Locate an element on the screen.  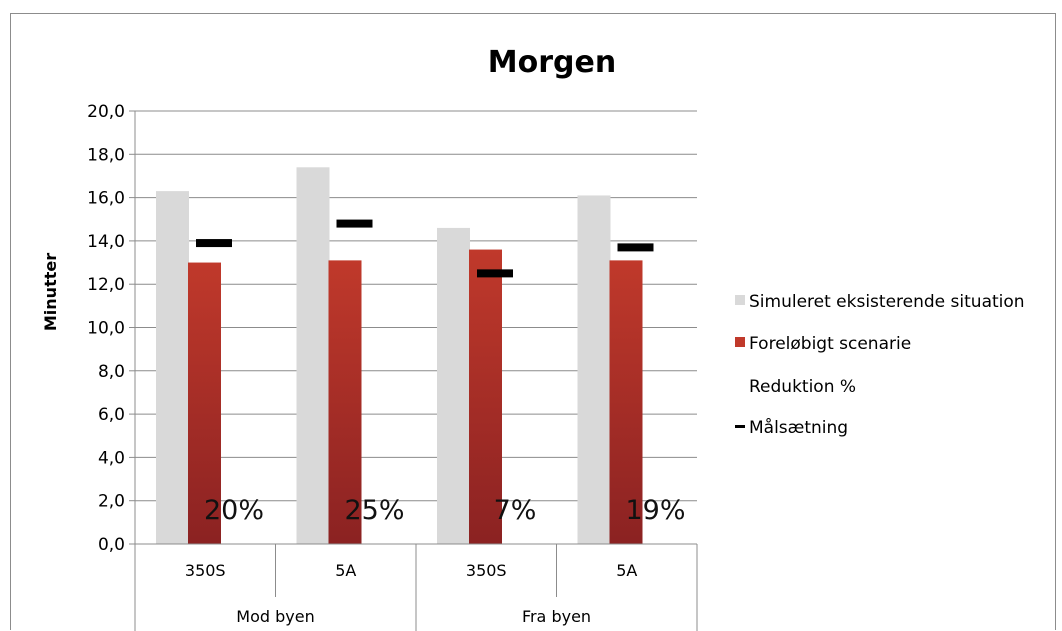
reduction-labels: 20% 25% 7% 19% is located at coordinates (445, 510).